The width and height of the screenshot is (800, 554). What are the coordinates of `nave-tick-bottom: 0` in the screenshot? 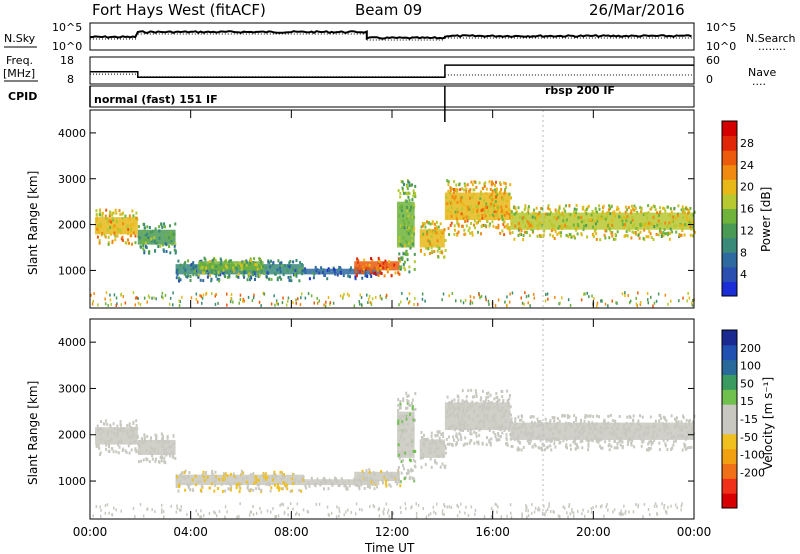 It's located at (709, 79).